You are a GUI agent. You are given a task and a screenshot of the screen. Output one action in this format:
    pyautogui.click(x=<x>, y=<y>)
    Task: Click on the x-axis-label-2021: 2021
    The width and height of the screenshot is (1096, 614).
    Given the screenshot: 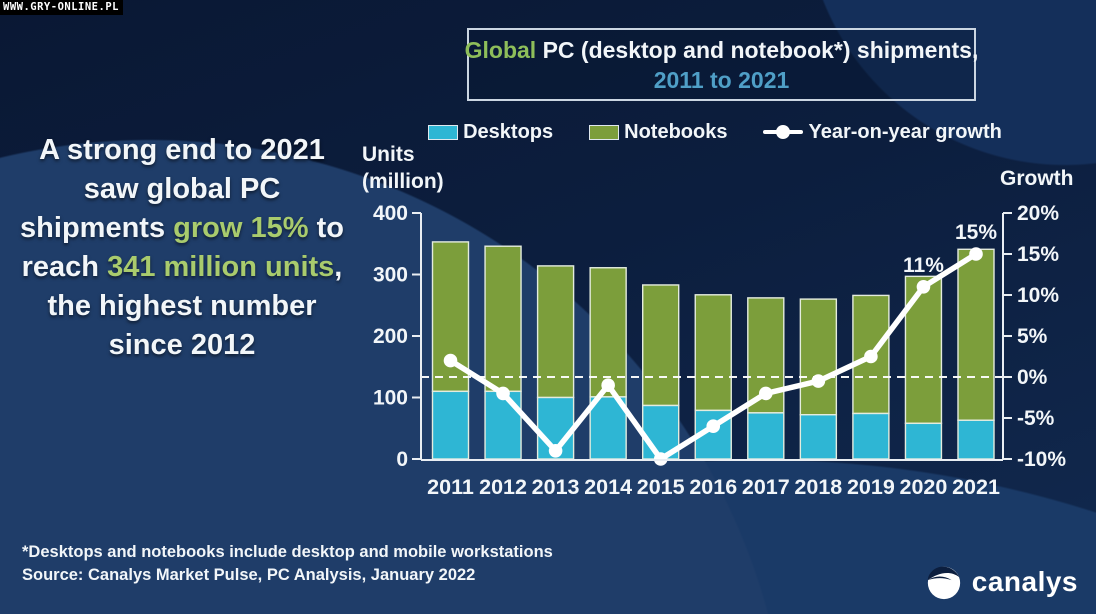 What is the action you would take?
    pyautogui.click(x=976, y=487)
    